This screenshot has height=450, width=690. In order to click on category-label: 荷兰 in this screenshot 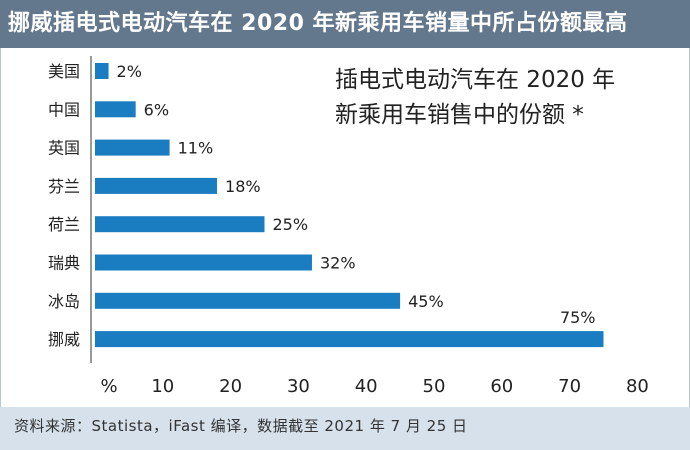, I will do `click(64, 224)`.